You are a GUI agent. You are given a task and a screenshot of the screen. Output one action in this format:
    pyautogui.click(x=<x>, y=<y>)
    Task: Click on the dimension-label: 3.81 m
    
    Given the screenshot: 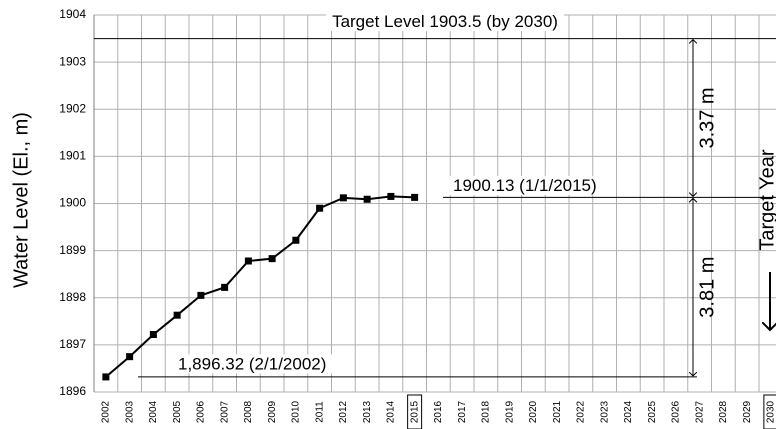 What is the action you would take?
    pyautogui.click(x=707, y=287)
    